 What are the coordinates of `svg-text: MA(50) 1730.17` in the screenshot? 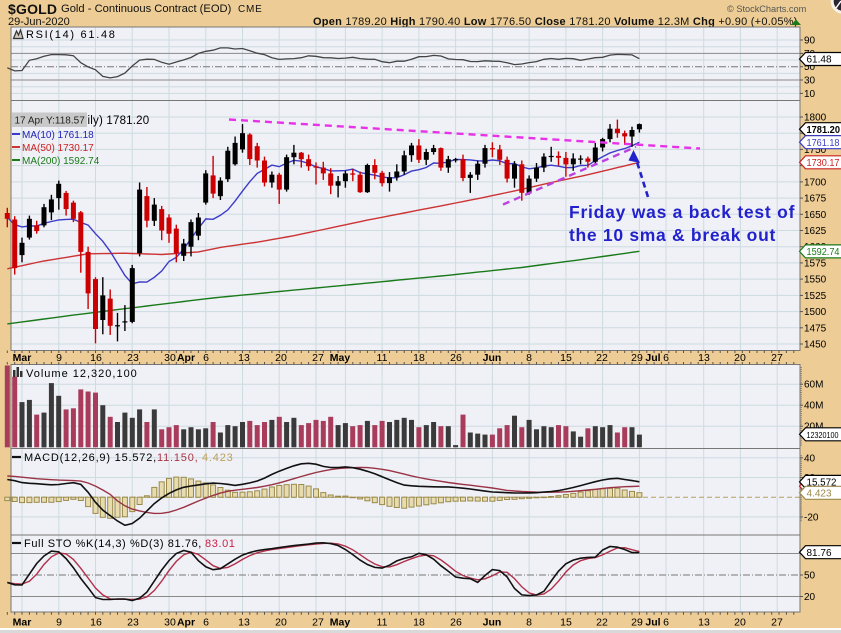 It's located at (58, 148).